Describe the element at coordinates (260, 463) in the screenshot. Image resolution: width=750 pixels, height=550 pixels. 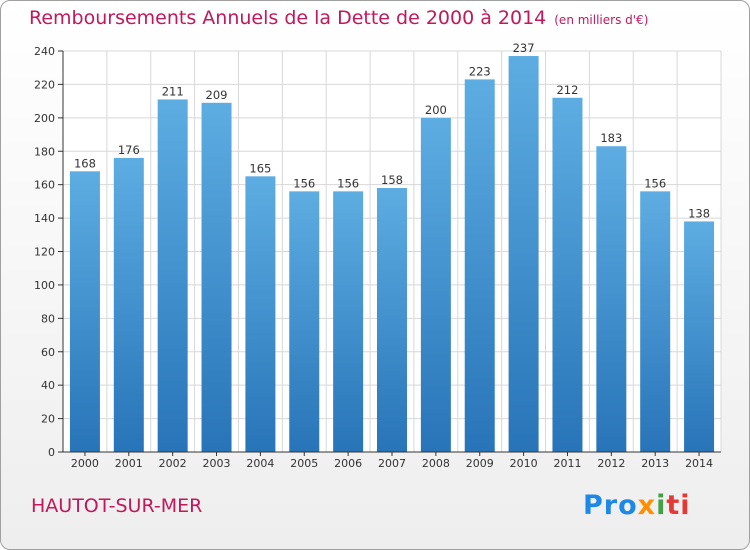
I see `x-tick-label-2004: 2004` at that location.